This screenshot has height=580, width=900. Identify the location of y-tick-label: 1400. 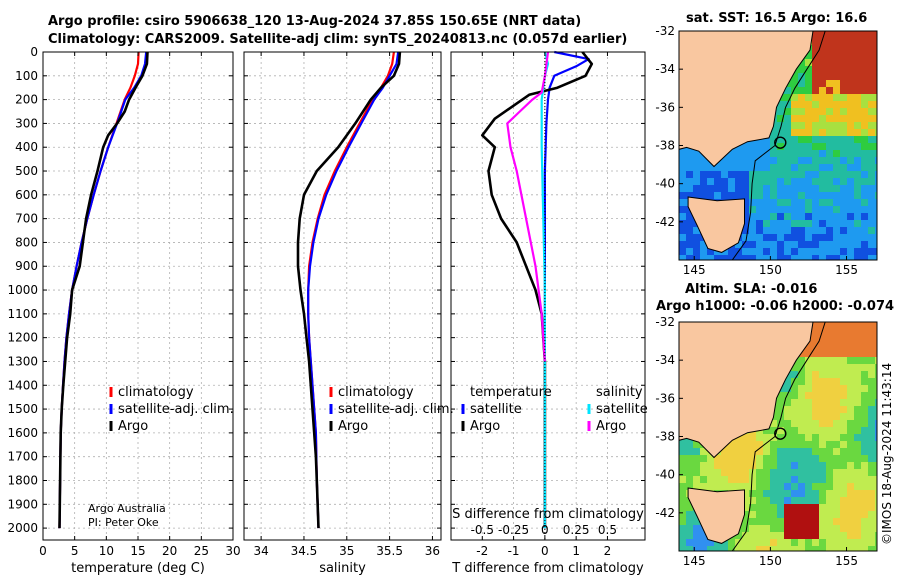
(22, 385).